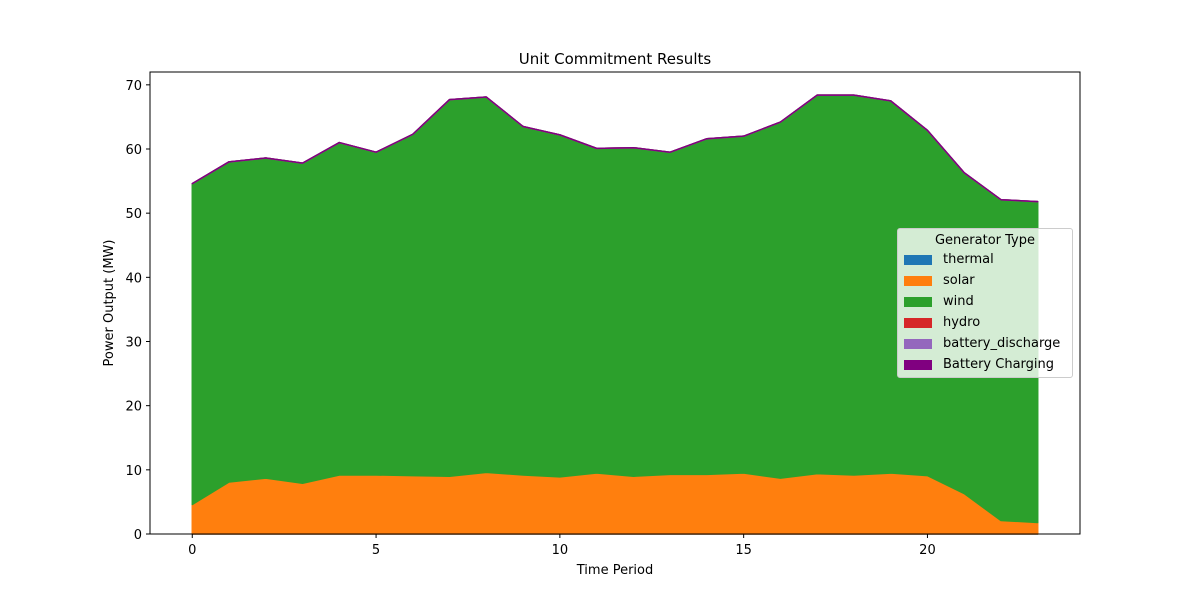  What do you see at coordinates (133, 471) in the screenshot?
I see `y-tick-label: 10` at bounding box center [133, 471].